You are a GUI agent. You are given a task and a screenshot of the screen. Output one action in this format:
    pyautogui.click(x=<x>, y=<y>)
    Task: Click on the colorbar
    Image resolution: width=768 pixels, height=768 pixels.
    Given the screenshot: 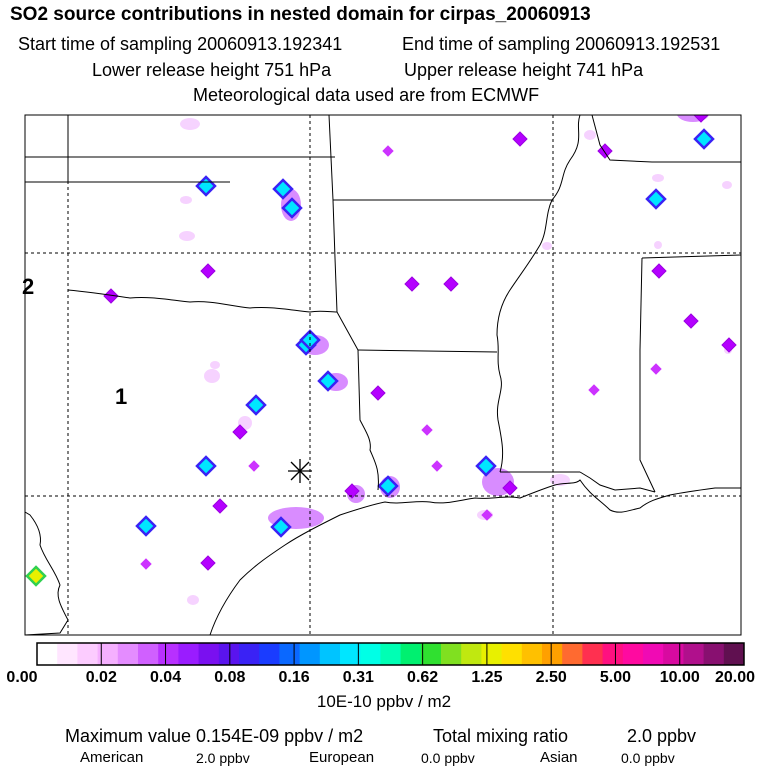 What is the action you would take?
    pyautogui.click(x=390, y=654)
    